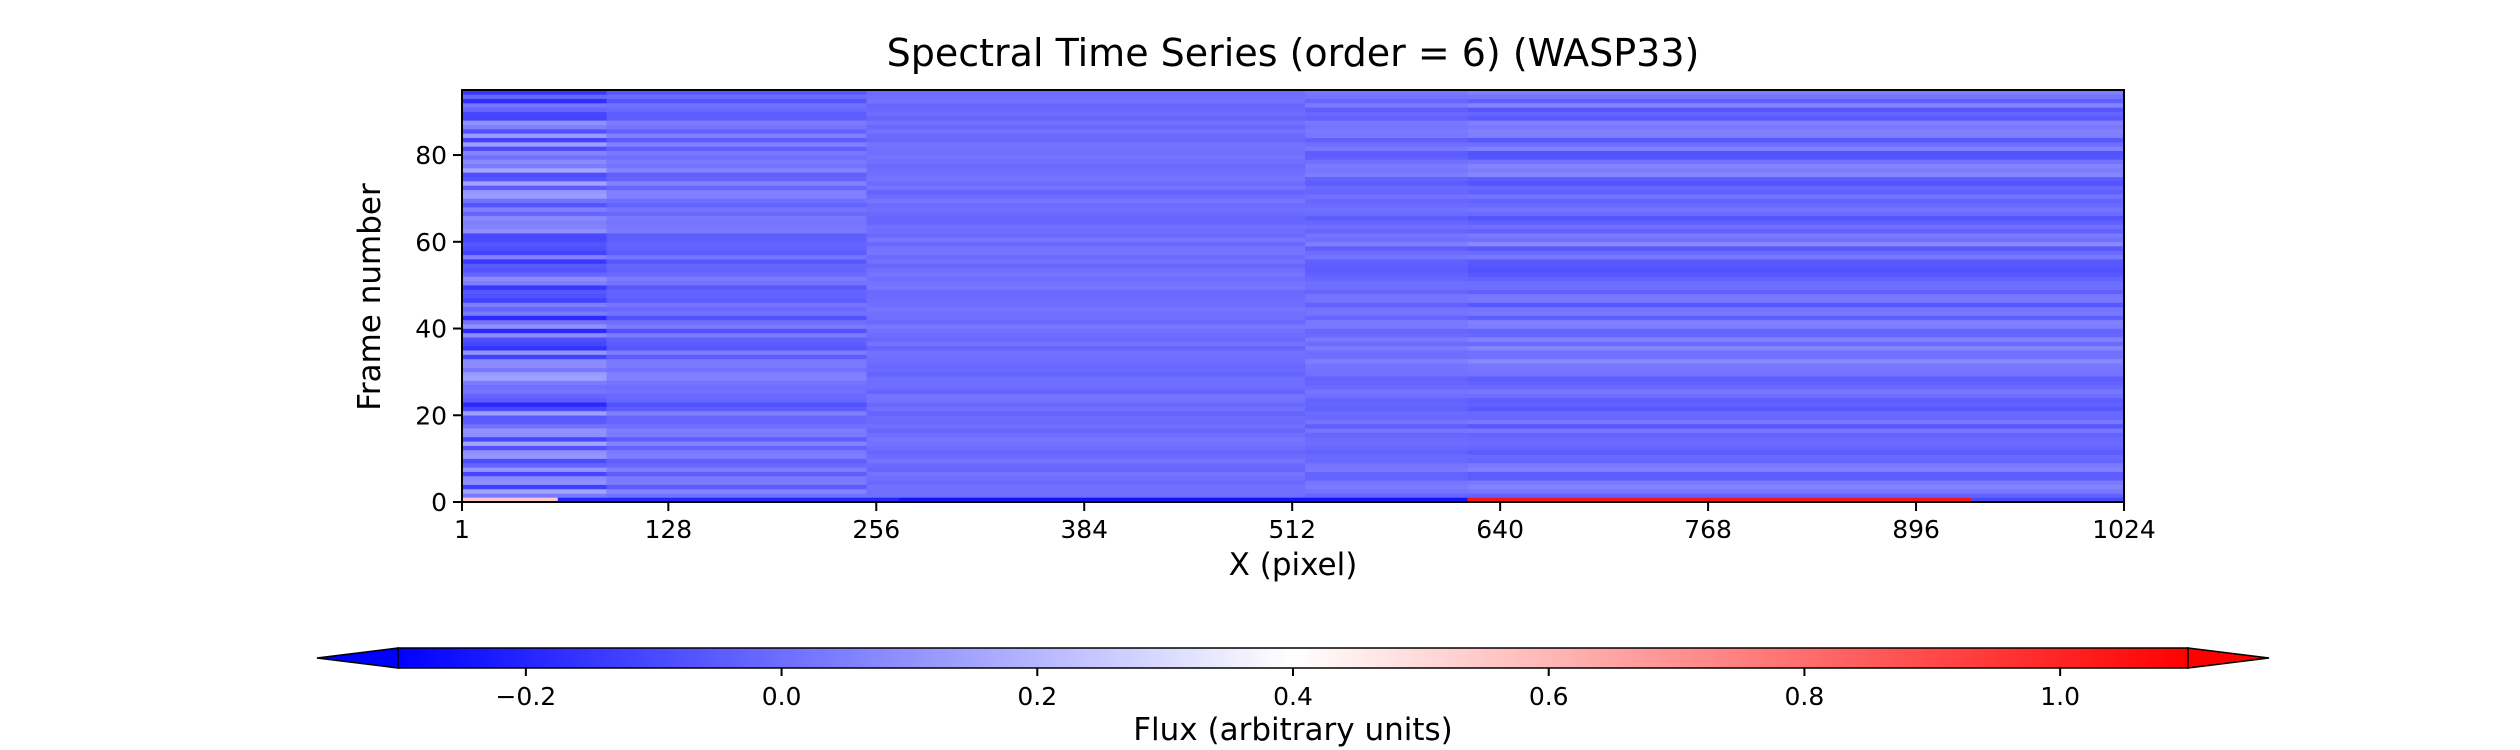 Image resolution: width=2520 pixels, height=750 pixels. Describe the element at coordinates (876, 529) in the screenshot. I see `x-tick-label: 256` at that location.